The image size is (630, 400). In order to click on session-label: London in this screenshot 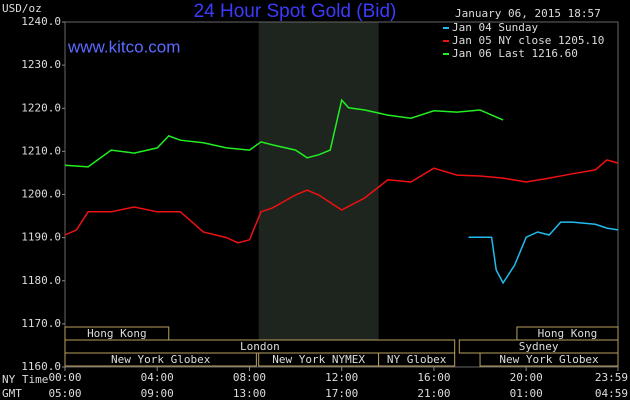, I will do `click(260, 346)`.